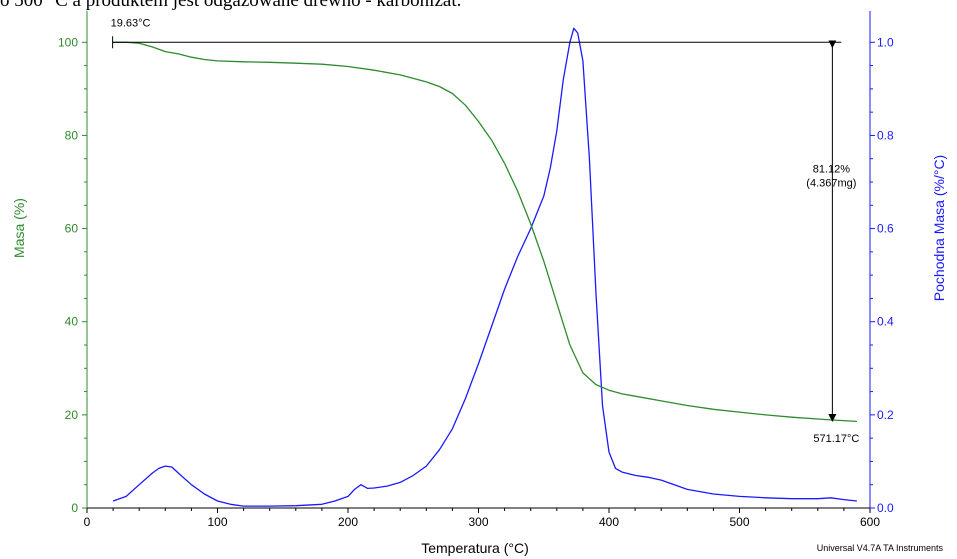  What do you see at coordinates (478, 522) in the screenshot?
I see `x-tick-label: 300` at bounding box center [478, 522].